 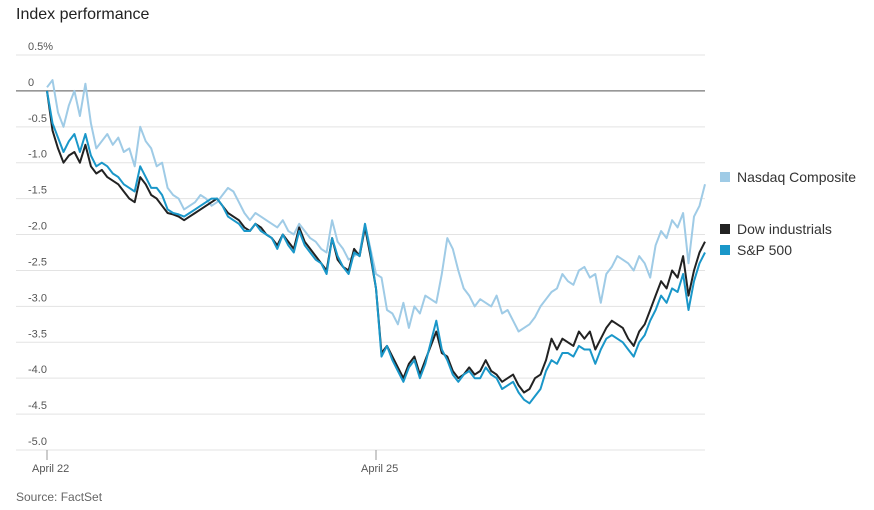 What do you see at coordinates (37, 298) in the screenshot?
I see `y-tick-label: -3.0` at bounding box center [37, 298].